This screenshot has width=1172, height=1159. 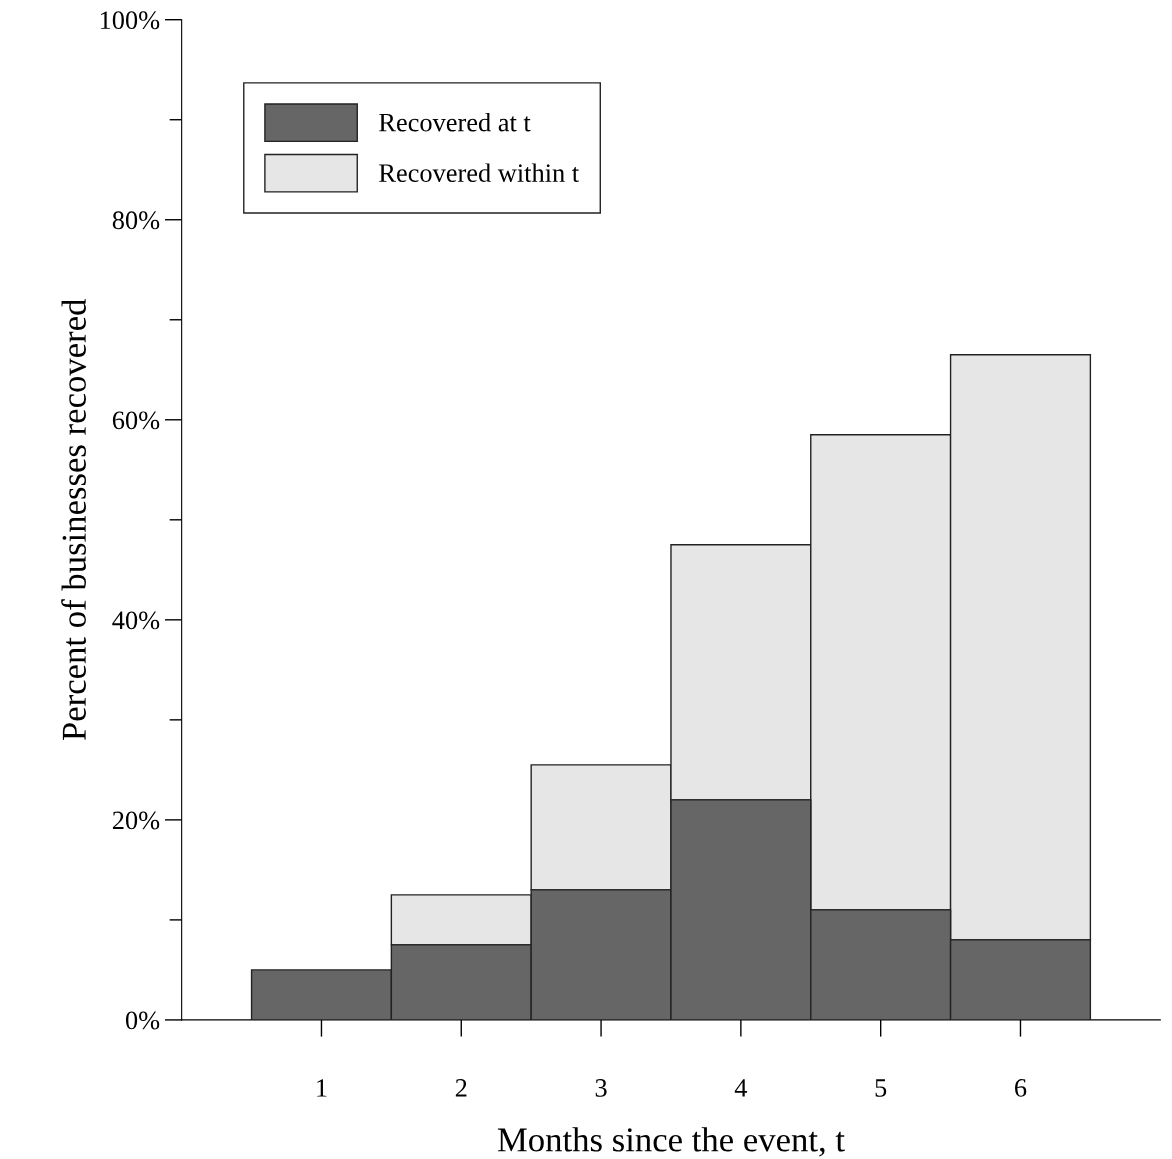 What do you see at coordinates (671, 1142) in the screenshot?
I see `x-axis-title: Months since the event, t` at bounding box center [671, 1142].